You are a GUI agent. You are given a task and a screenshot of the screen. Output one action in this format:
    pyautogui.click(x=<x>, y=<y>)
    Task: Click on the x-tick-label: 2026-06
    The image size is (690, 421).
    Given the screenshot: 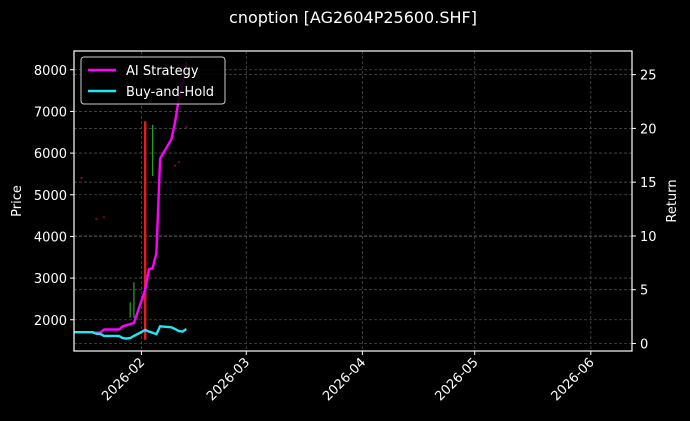 What is the action you would take?
    pyautogui.click(x=573, y=379)
    